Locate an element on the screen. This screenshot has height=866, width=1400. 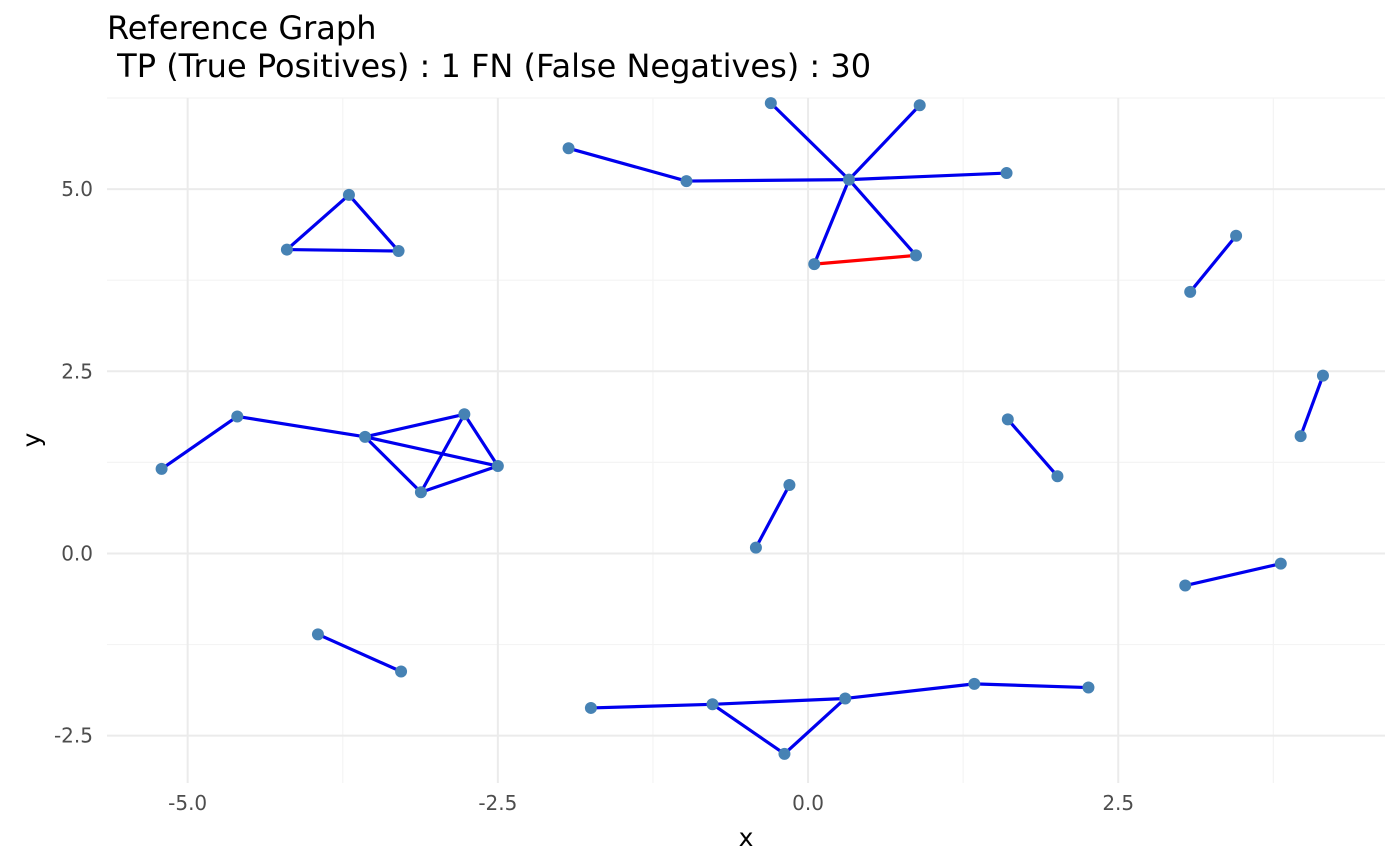
edge-true-positive is located at coordinates (865, 259).